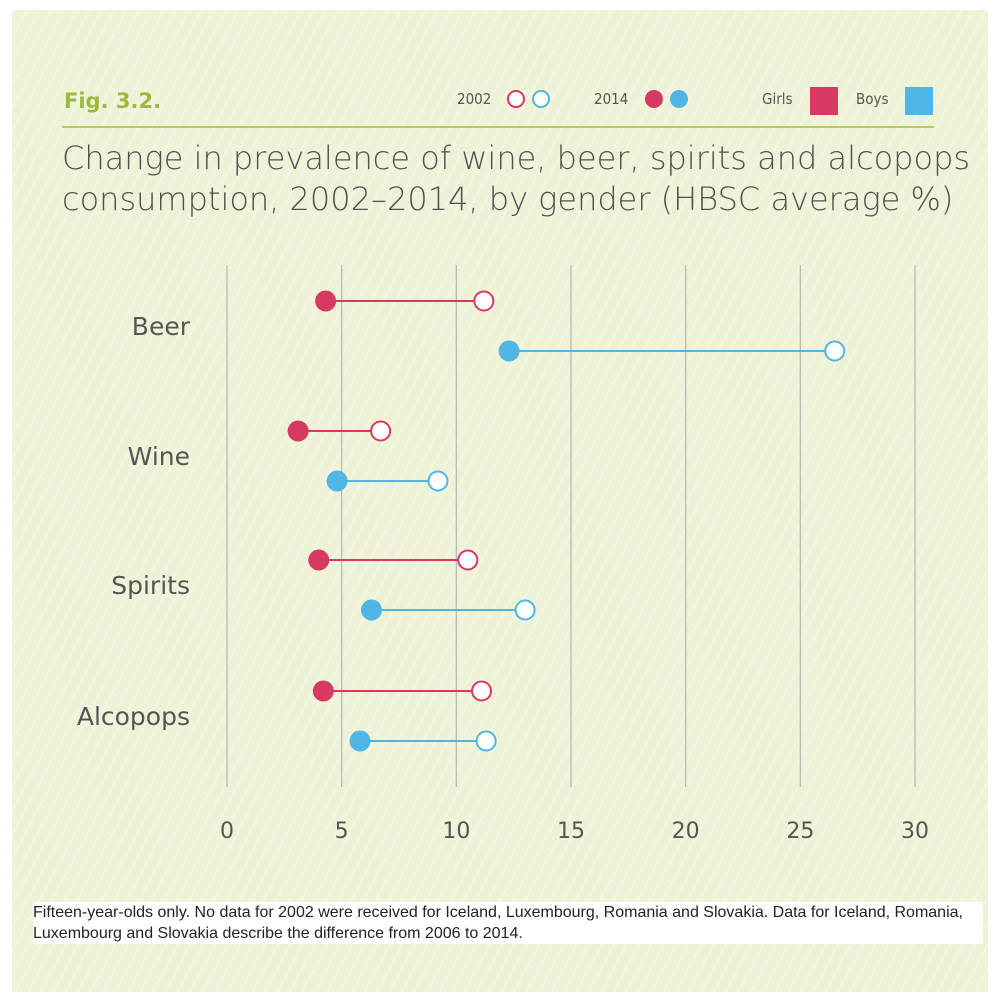  What do you see at coordinates (456, 831) in the screenshot?
I see `x-tick-label-10: 10` at bounding box center [456, 831].